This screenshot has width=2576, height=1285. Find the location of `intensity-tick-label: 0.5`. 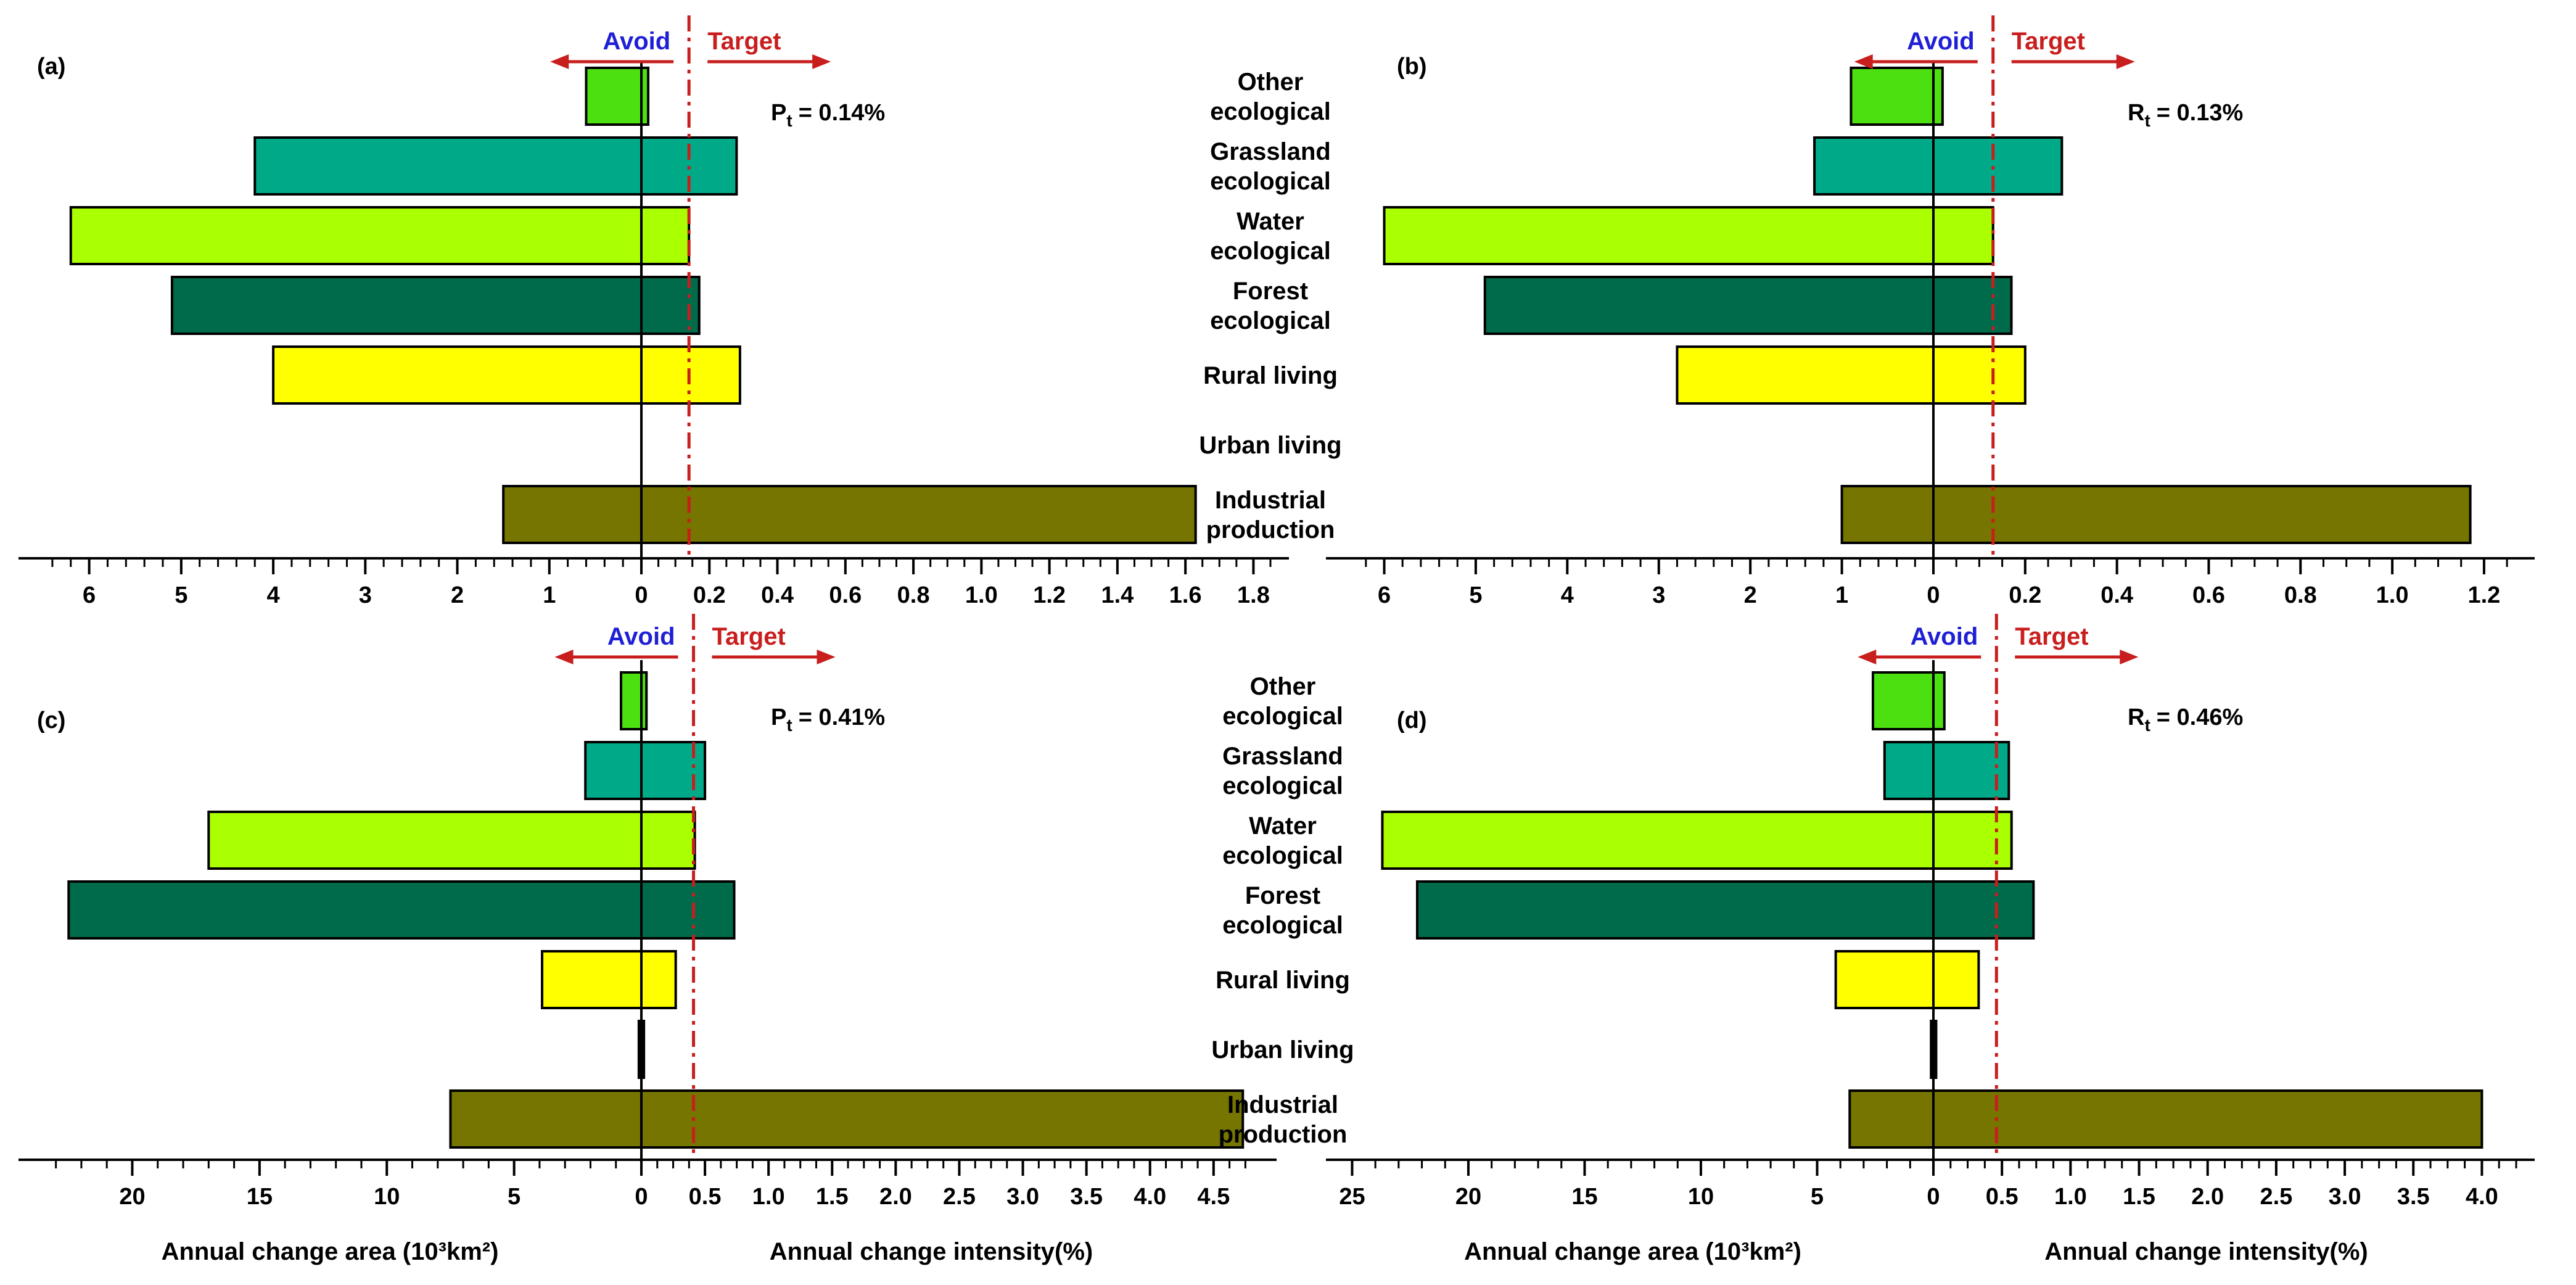

intensity-tick-label: 0.5 is located at coordinates (705, 1197).